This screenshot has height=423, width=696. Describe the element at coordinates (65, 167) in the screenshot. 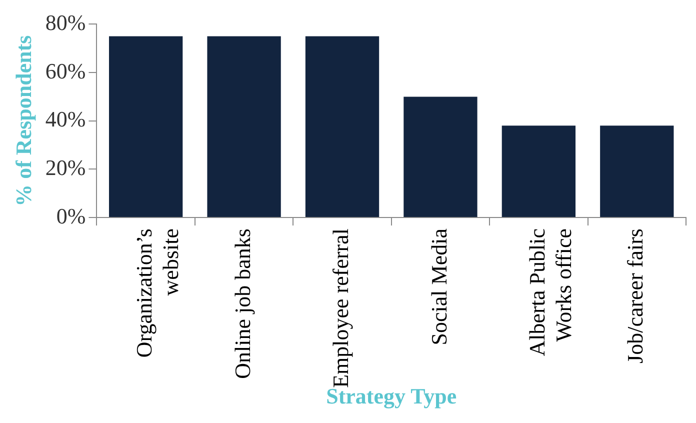

I see `y-tick-label: 20%` at that location.